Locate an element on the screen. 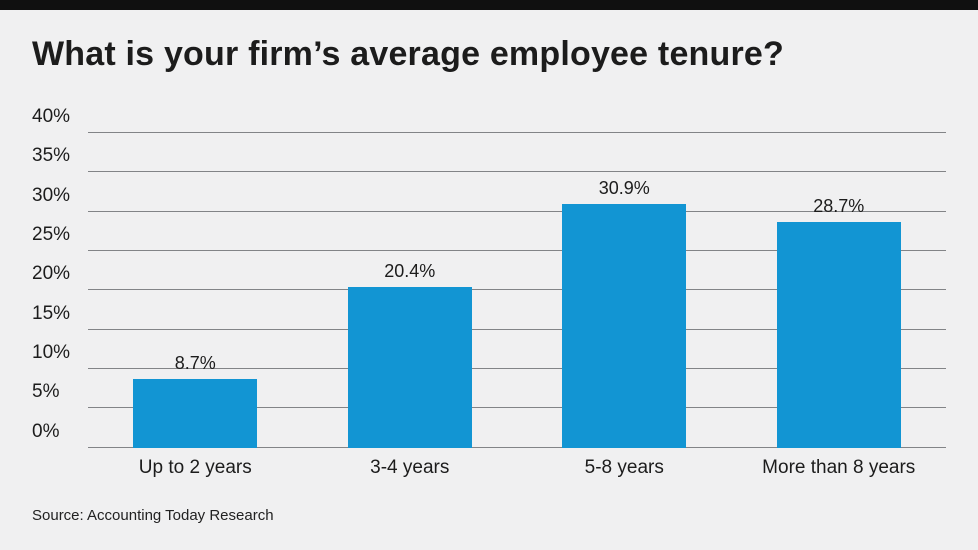  bar-value-label: 8.7% is located at coordinates (195, 363).